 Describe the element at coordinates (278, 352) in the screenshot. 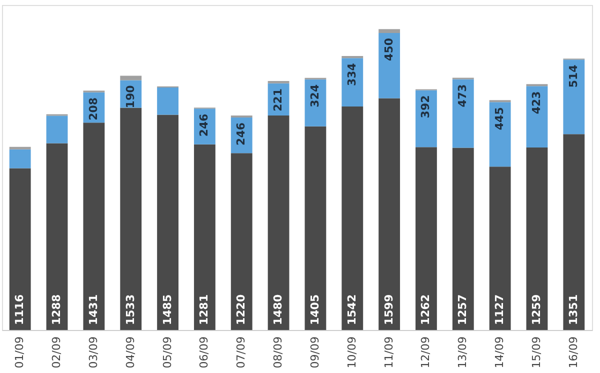

I see `x-tick-label: 08/09` at that location.